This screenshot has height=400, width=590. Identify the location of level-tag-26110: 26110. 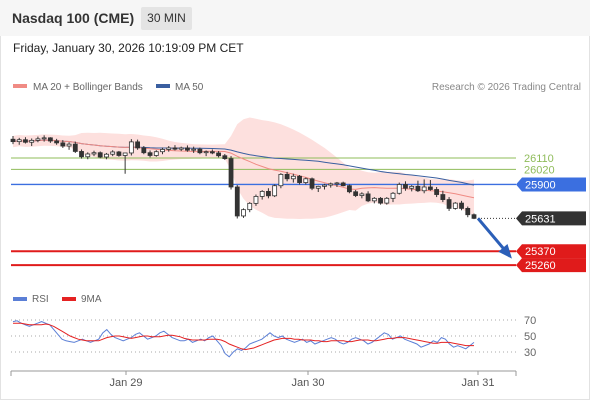
(539, 159).